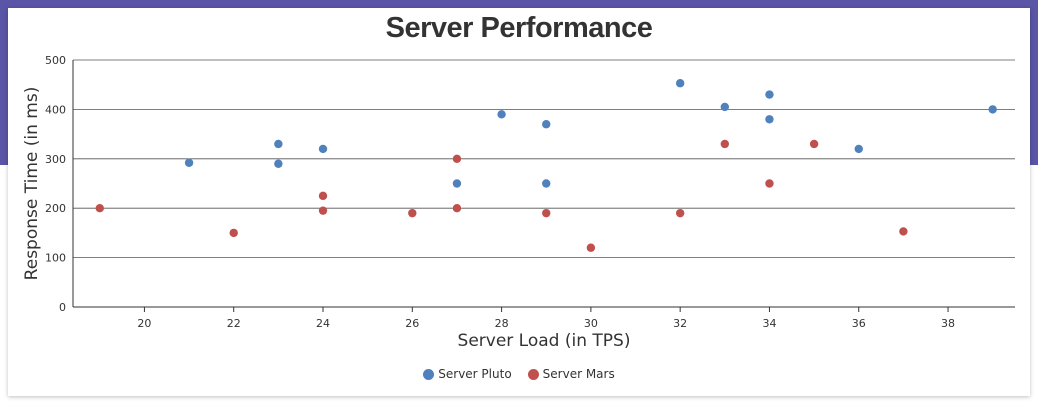  I want to click on y-tick-label: 300, so click(55, 159).